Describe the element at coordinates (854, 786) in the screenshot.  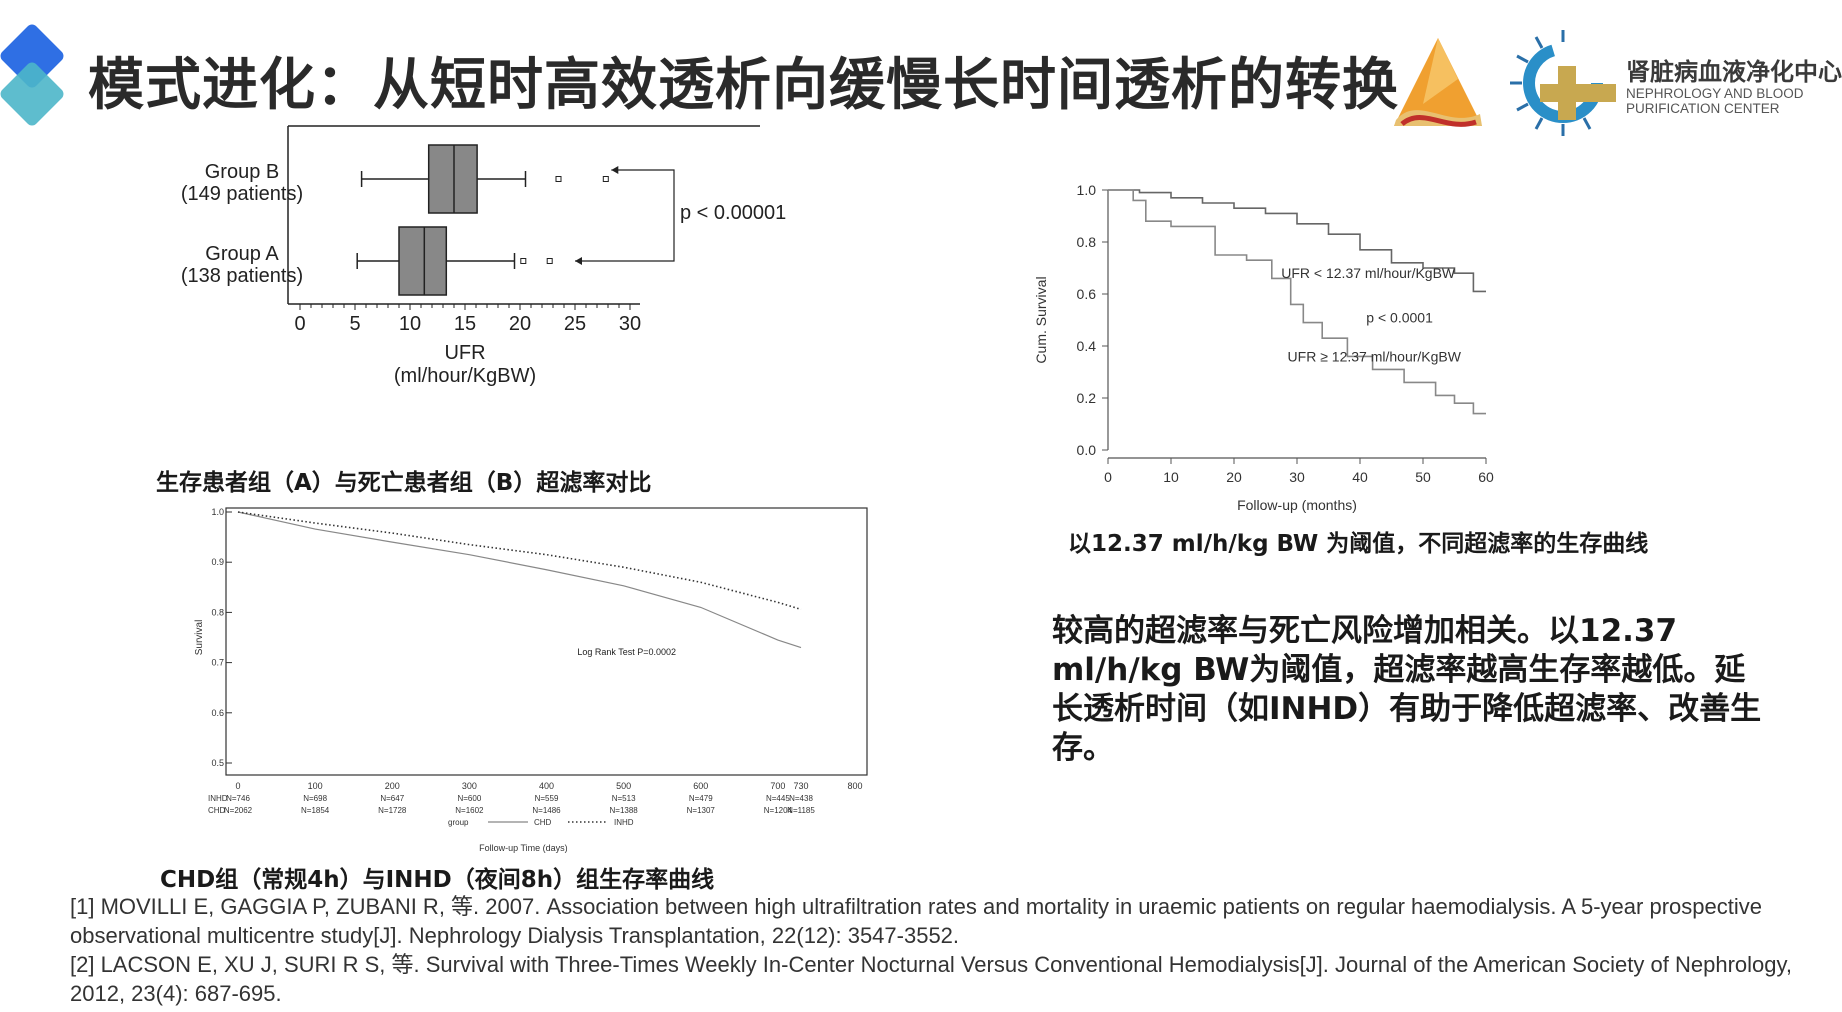
I see `x-tick-label: 800` at that location.